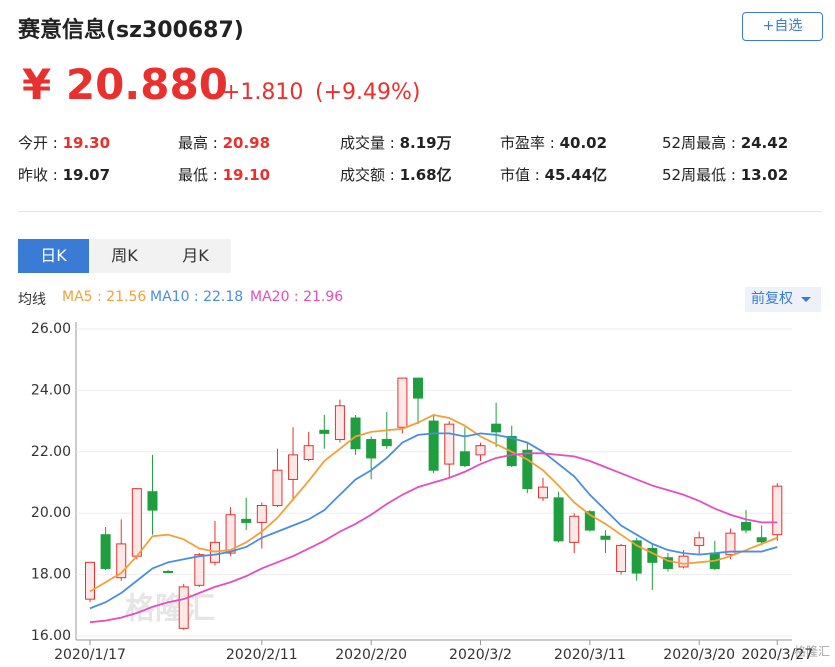 The image size is (835, 667). I want to click on y-tick-label: 20.00, so click(51, 513).